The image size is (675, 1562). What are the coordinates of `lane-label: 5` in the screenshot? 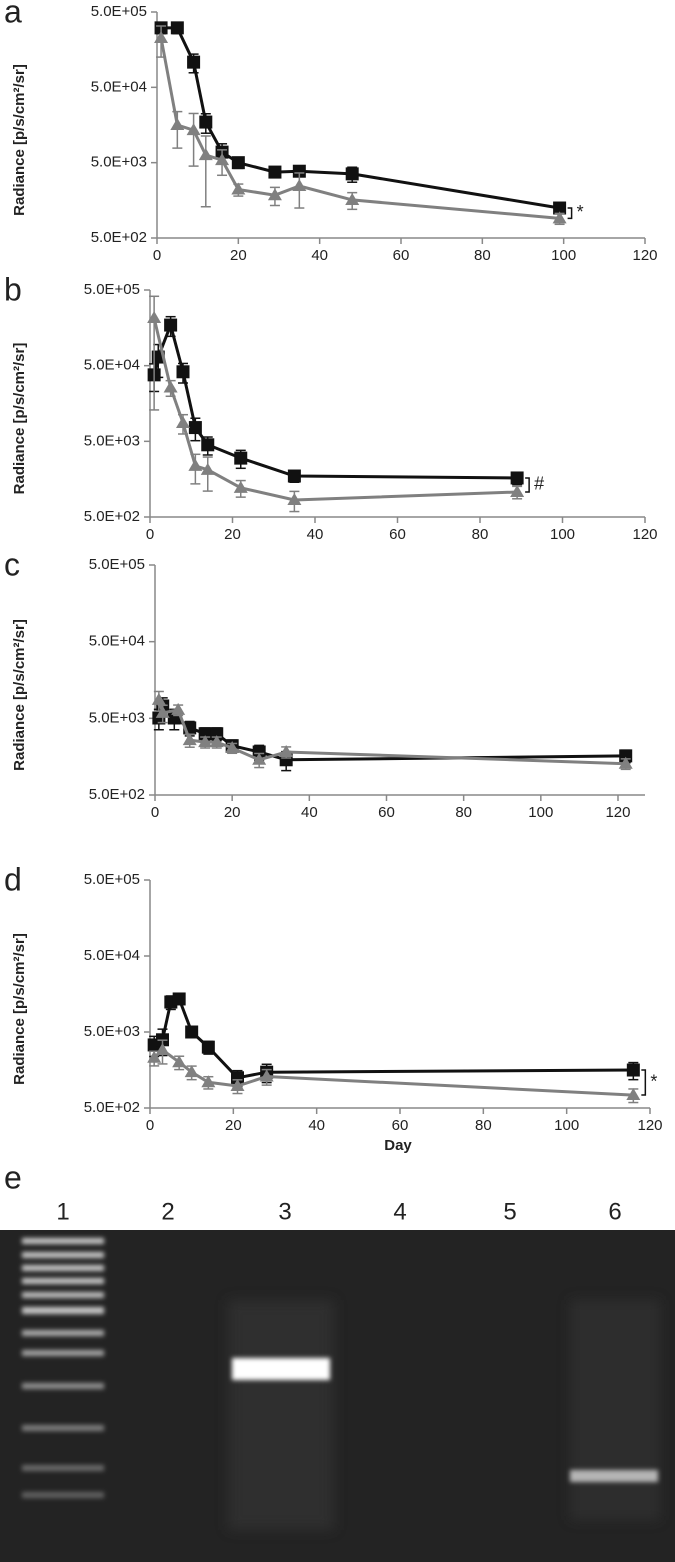 It's located at (509, 1211).